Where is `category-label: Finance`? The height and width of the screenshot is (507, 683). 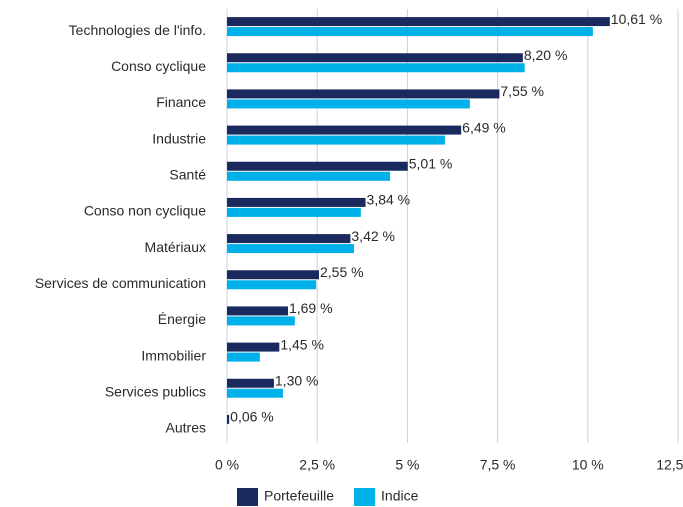 category-label: Finance is located at coordinates (181, 102).